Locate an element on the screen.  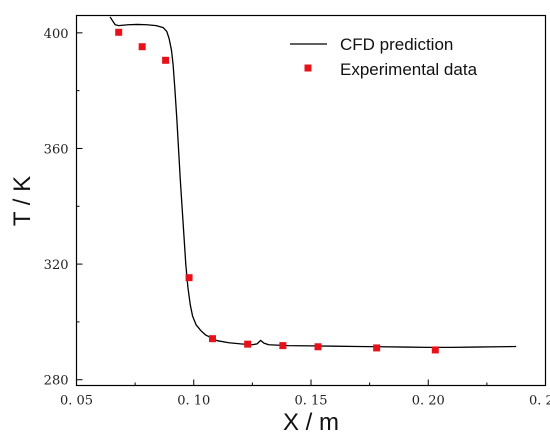
y-axis: 280 320 360 400 is located at coordinates (63, 208).